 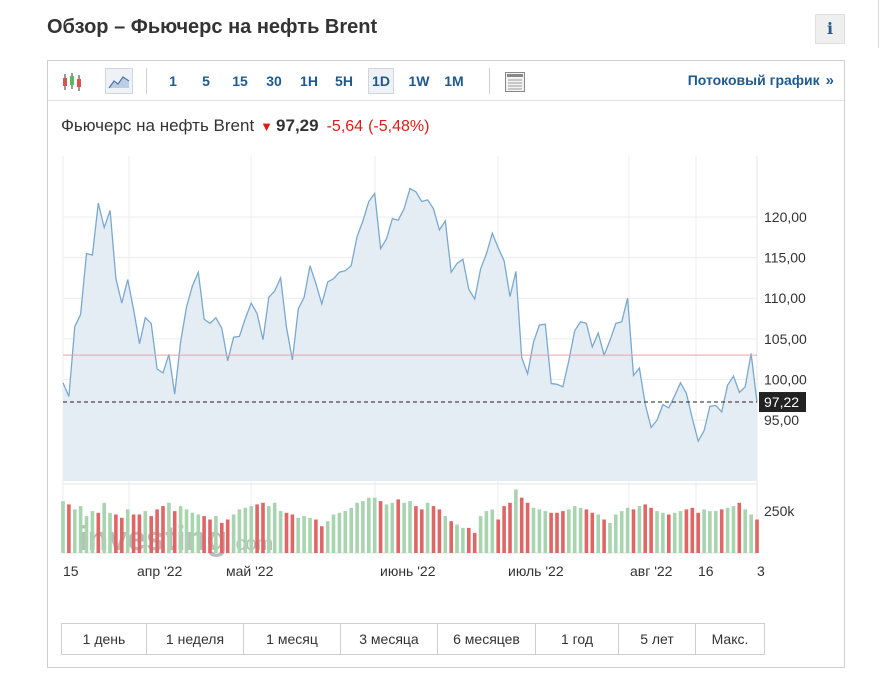 What do you see at coordinates (753, 80) in the screenshot?
I see `streaming-chart-label: Потоковый график` at bounding box center [753, 80].